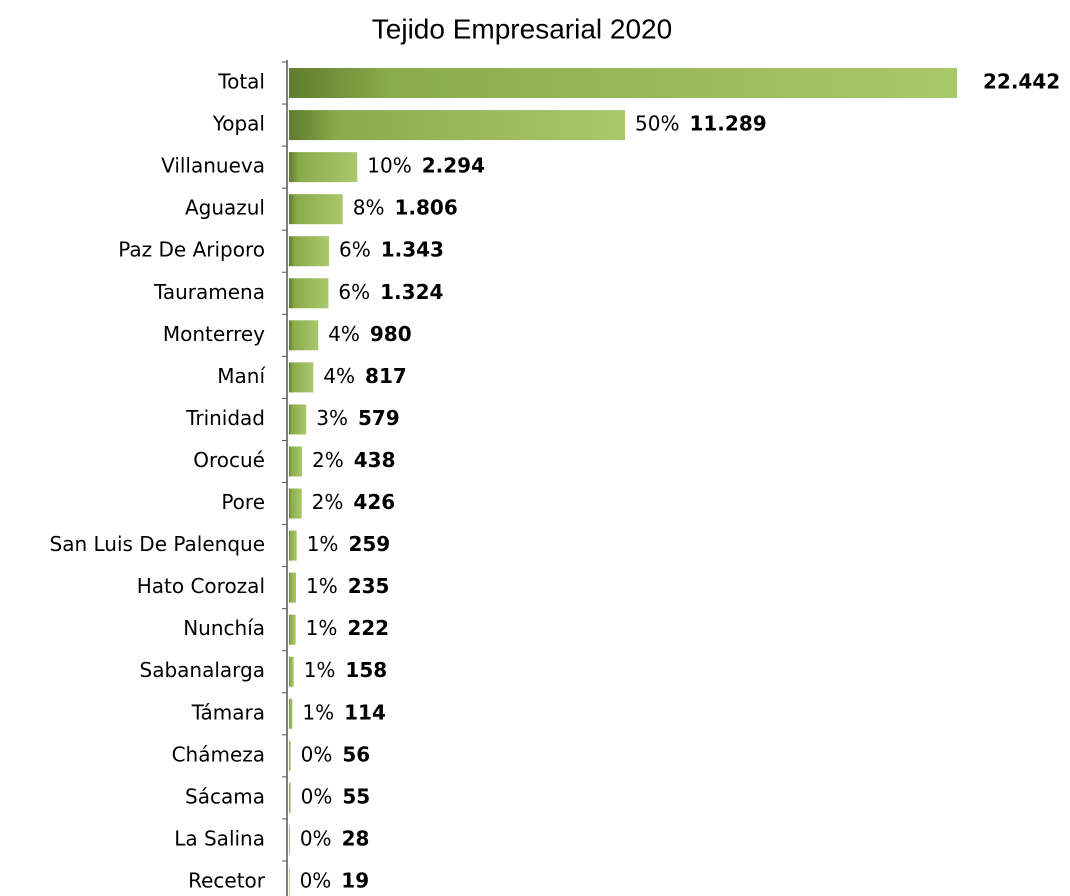 The width and height of the screenshot is (1070, 896). I want to click on value-label: 2.294, so click(453, 166).